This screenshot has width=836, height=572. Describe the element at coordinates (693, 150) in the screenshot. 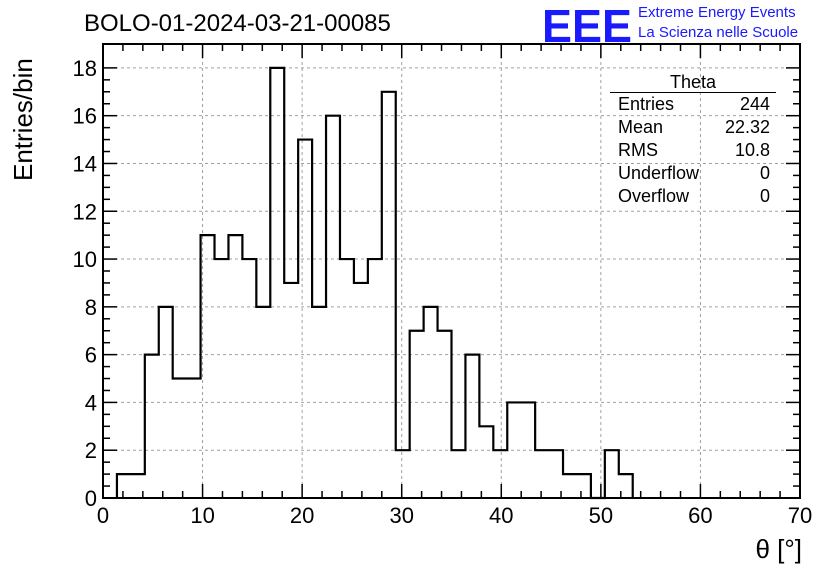

I see `stats-row-rms: RMS 10.8` at that location.